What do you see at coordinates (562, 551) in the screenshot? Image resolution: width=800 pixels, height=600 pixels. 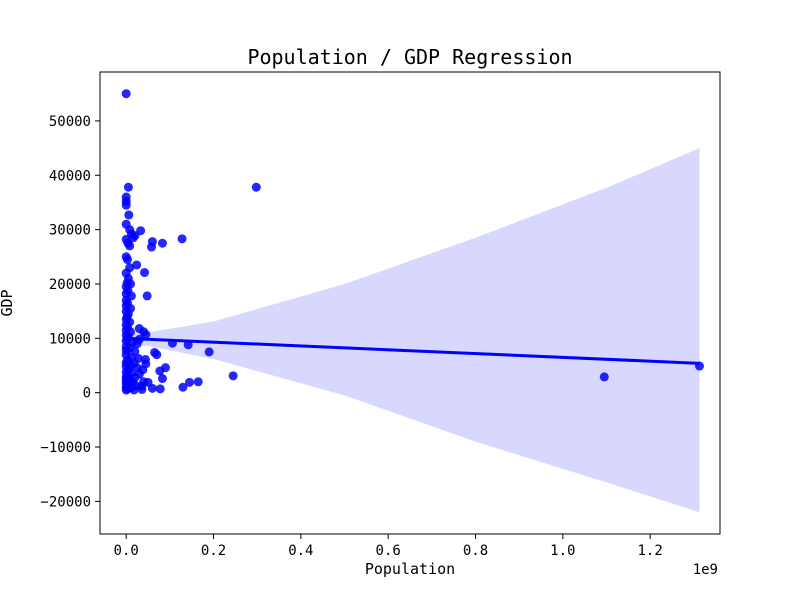 I see `x-tick-label: 1.0` at bounding box center [562, 551].